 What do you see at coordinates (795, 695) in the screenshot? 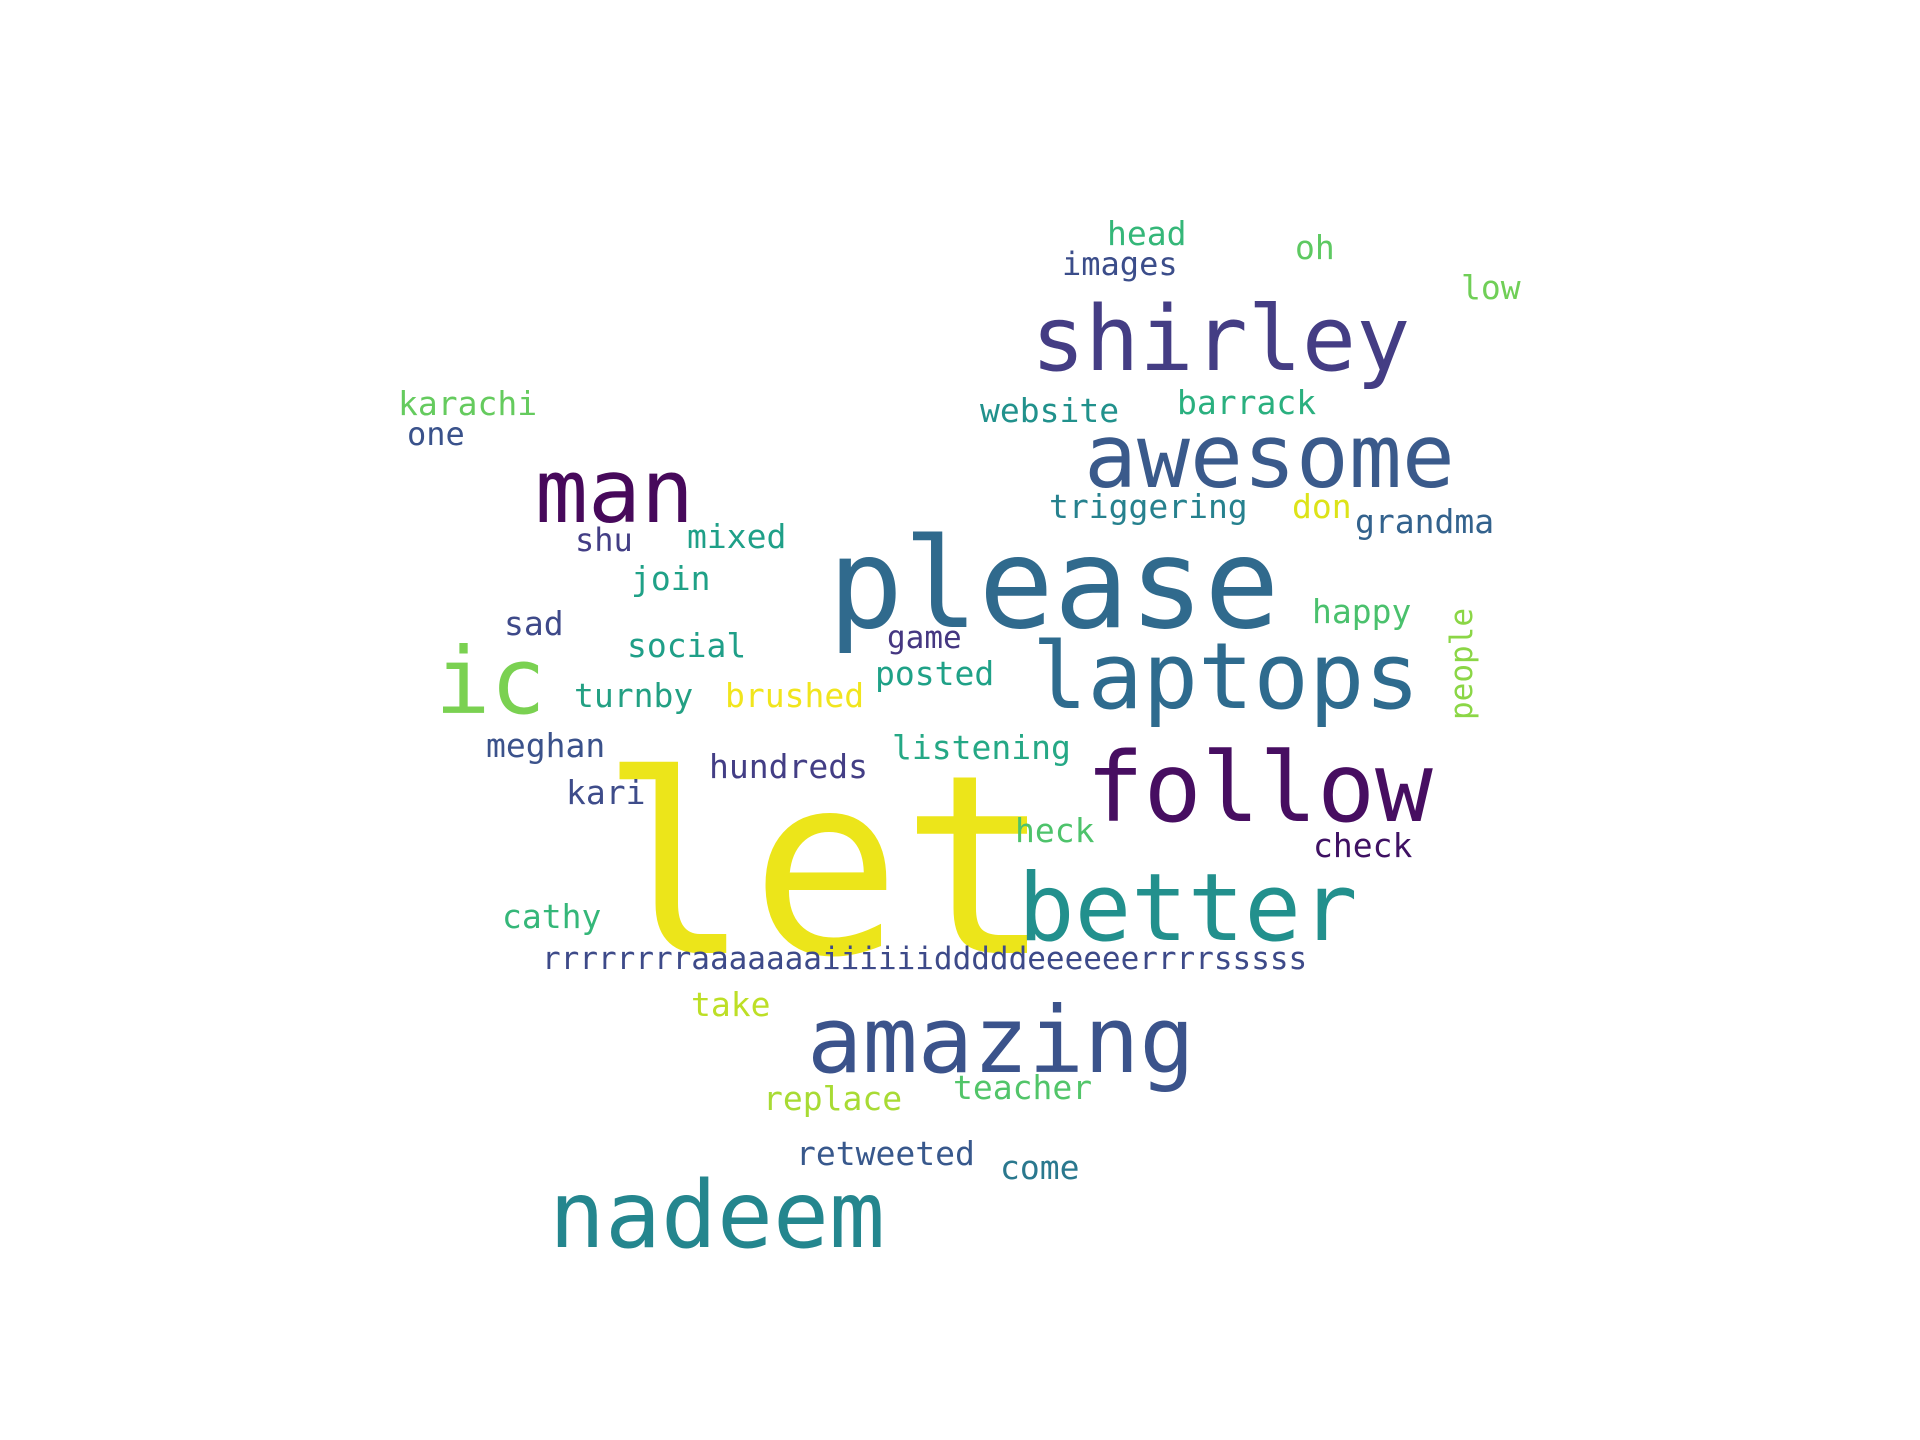
I see `word-brushed: brushed` at bounding box center [795, 695].